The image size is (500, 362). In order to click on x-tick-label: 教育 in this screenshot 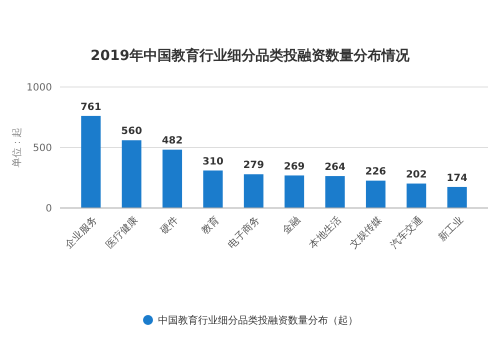, I will do `click(210, 225)`.